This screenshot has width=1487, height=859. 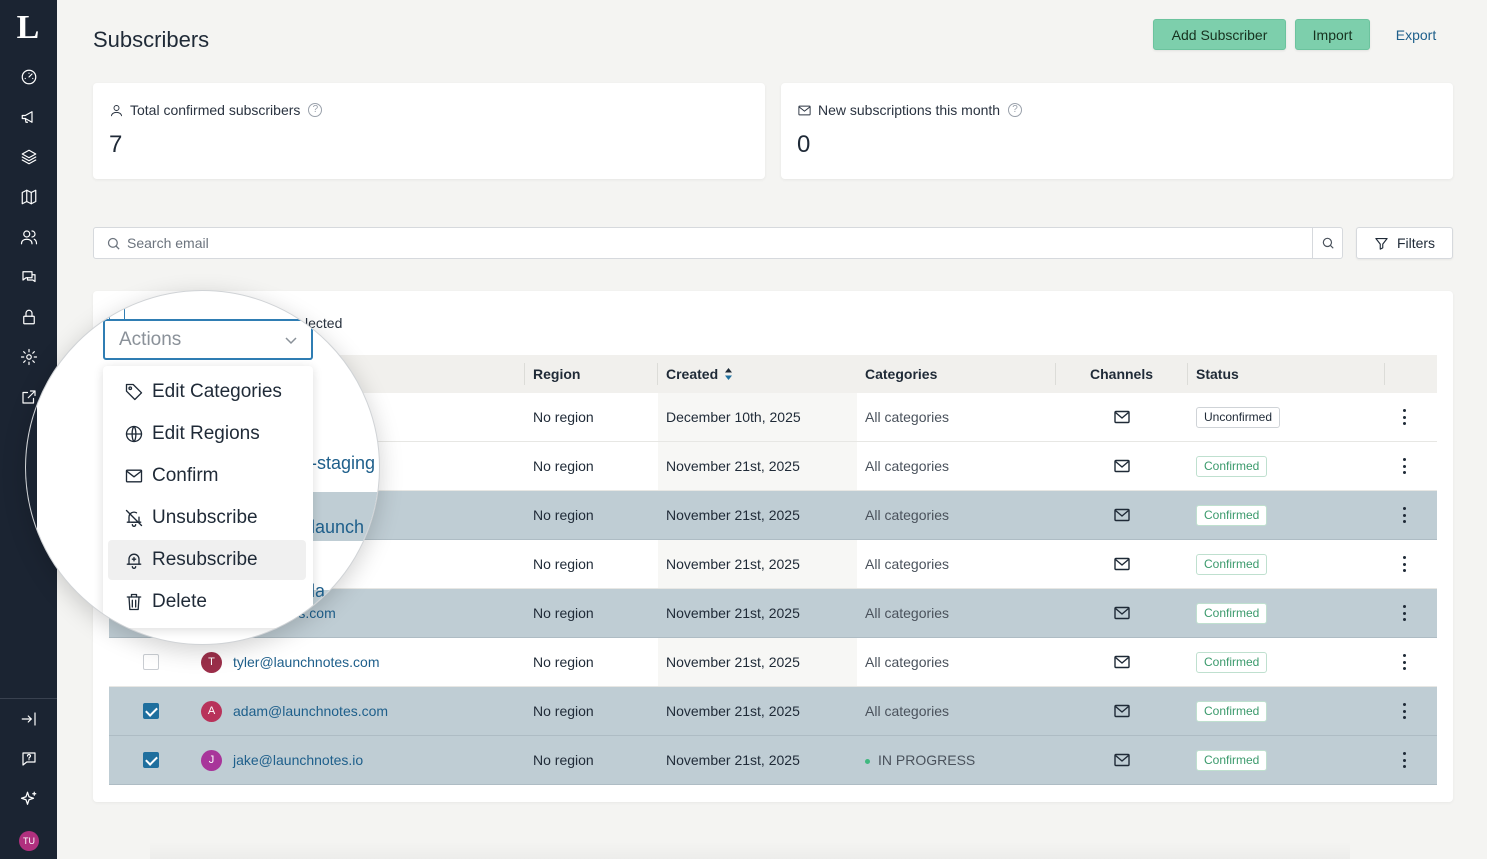 What do you see at coordinates (298, 760) in the screenshot?
I see `subscriber-email-link: jake@launchnotes.io` at bounding box center [298, 760].